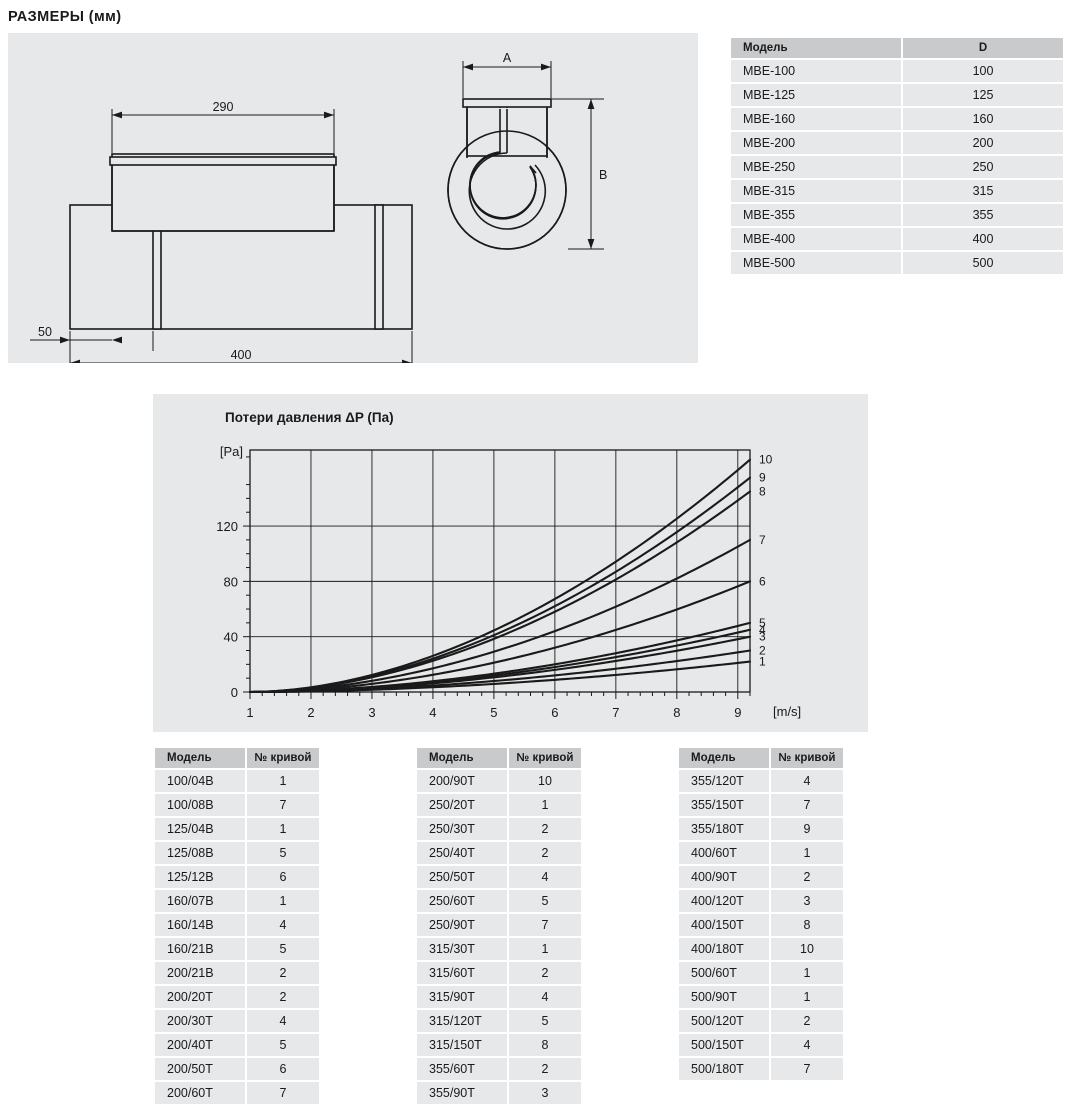 The height and width of the screenshot is (1112, 1075). Describe the element at coordinates (983, 95) in the screenshot. I see `cell-d: 125` at that location.